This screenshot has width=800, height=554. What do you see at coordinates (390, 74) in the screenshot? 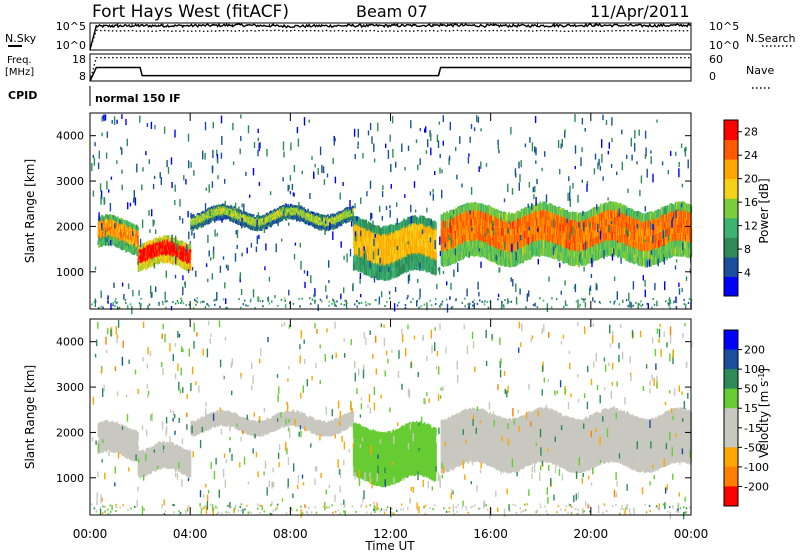
I see `frequency-series-line` at bounding box center [390, 74].